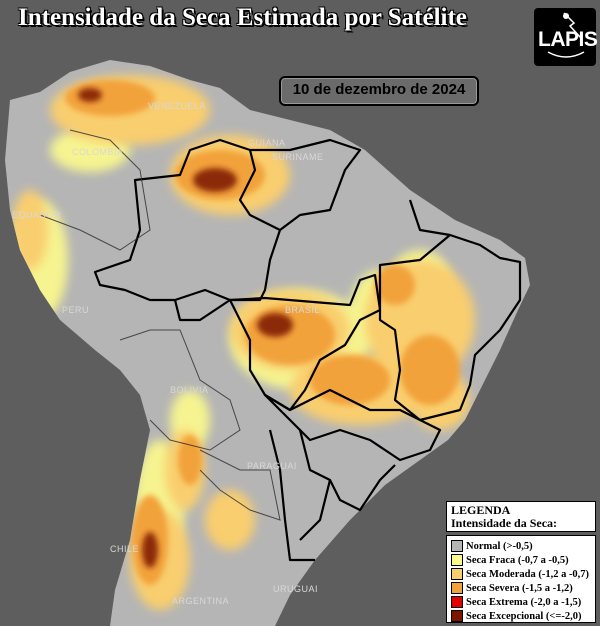 The height and width of the screenshot is (626, 600). What do you see at coordinates (272, 466) in the screenshot?
I see `country-label-paraguai: PARAGUAI` at bounding box center [272, 466].